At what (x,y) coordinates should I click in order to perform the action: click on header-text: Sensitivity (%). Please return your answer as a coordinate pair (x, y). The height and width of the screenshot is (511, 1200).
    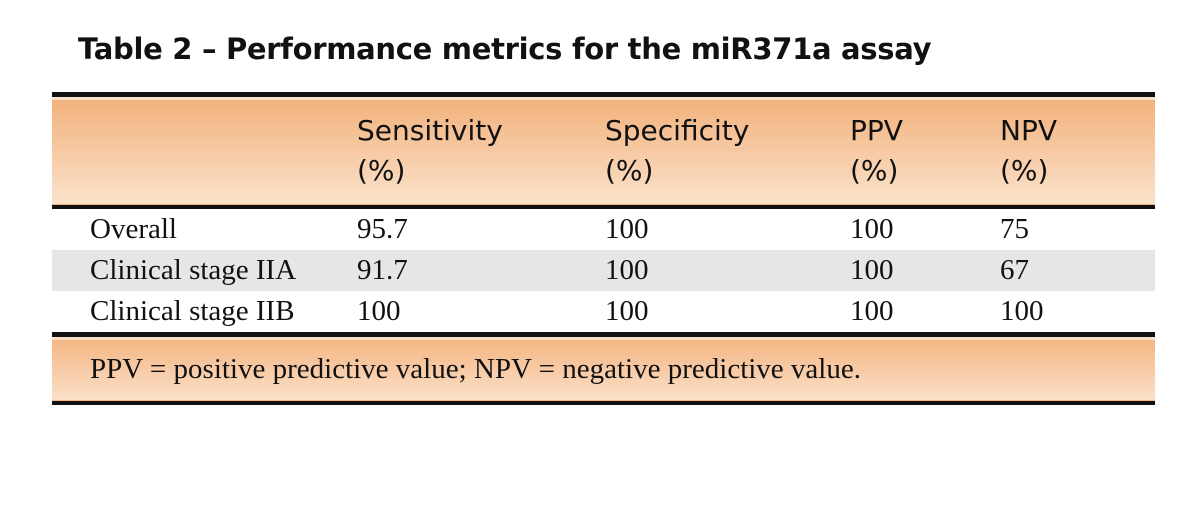
    Looking at the image, I should click on (430, 150).